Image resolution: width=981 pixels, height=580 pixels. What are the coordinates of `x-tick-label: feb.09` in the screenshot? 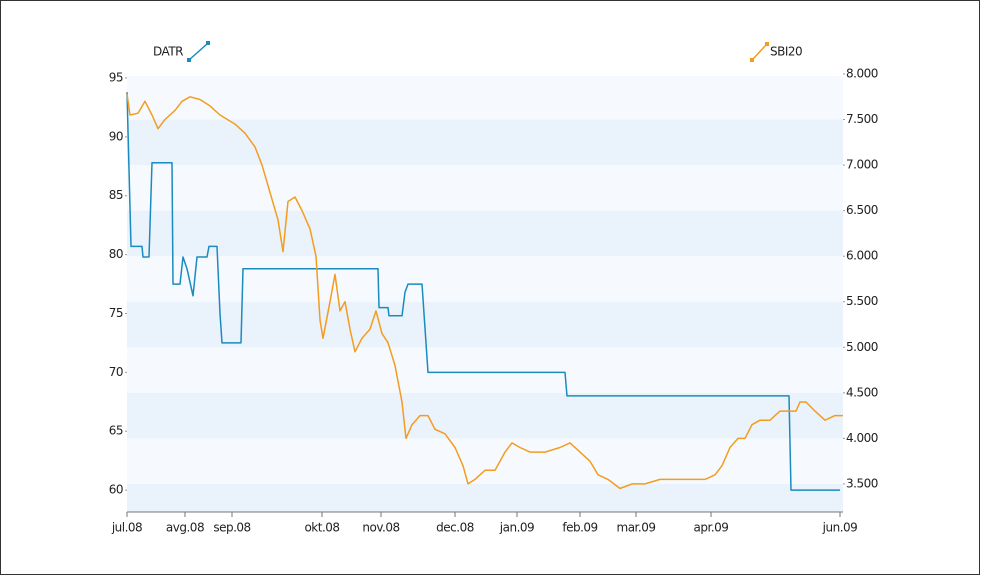 It's located at (579, 528).